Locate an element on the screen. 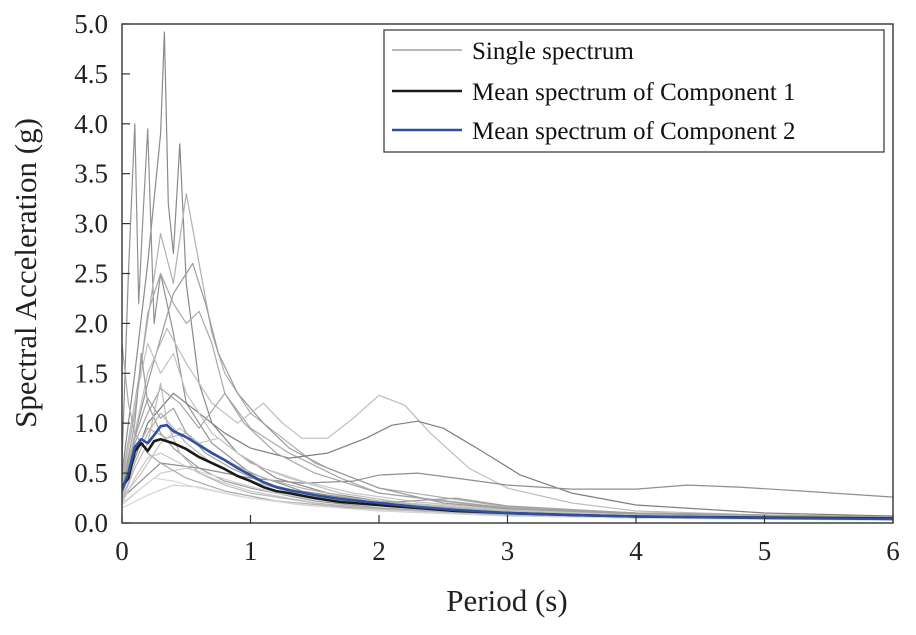 The image size is (916, 635). y-tick-label: 0.5 is located at coordinates (91, 473).